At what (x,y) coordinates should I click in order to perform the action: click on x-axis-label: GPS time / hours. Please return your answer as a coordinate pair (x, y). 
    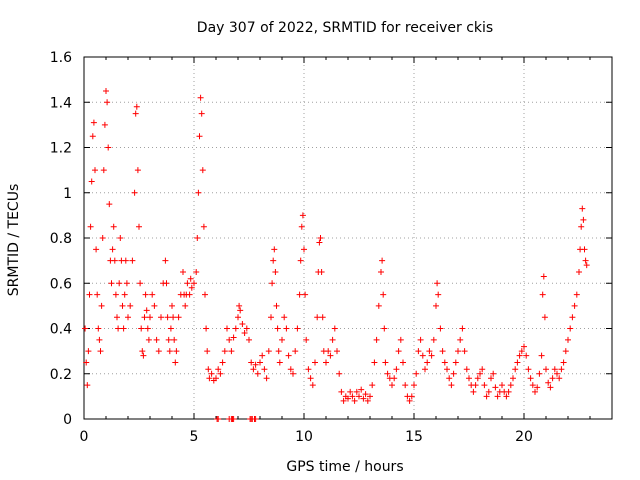
    Looking at the image, I should click on (344, 467).